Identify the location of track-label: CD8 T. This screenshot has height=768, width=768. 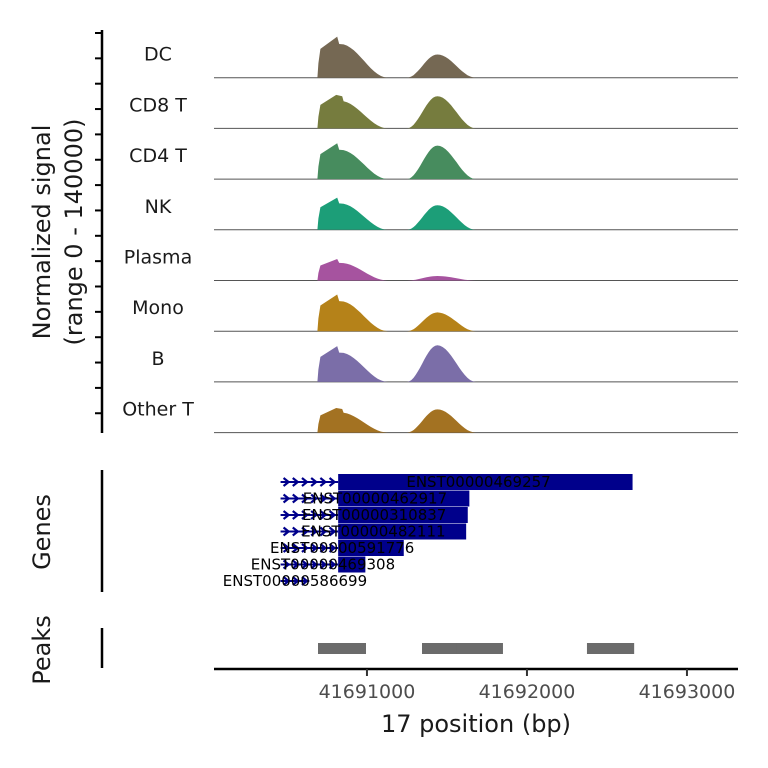
(158, 105).